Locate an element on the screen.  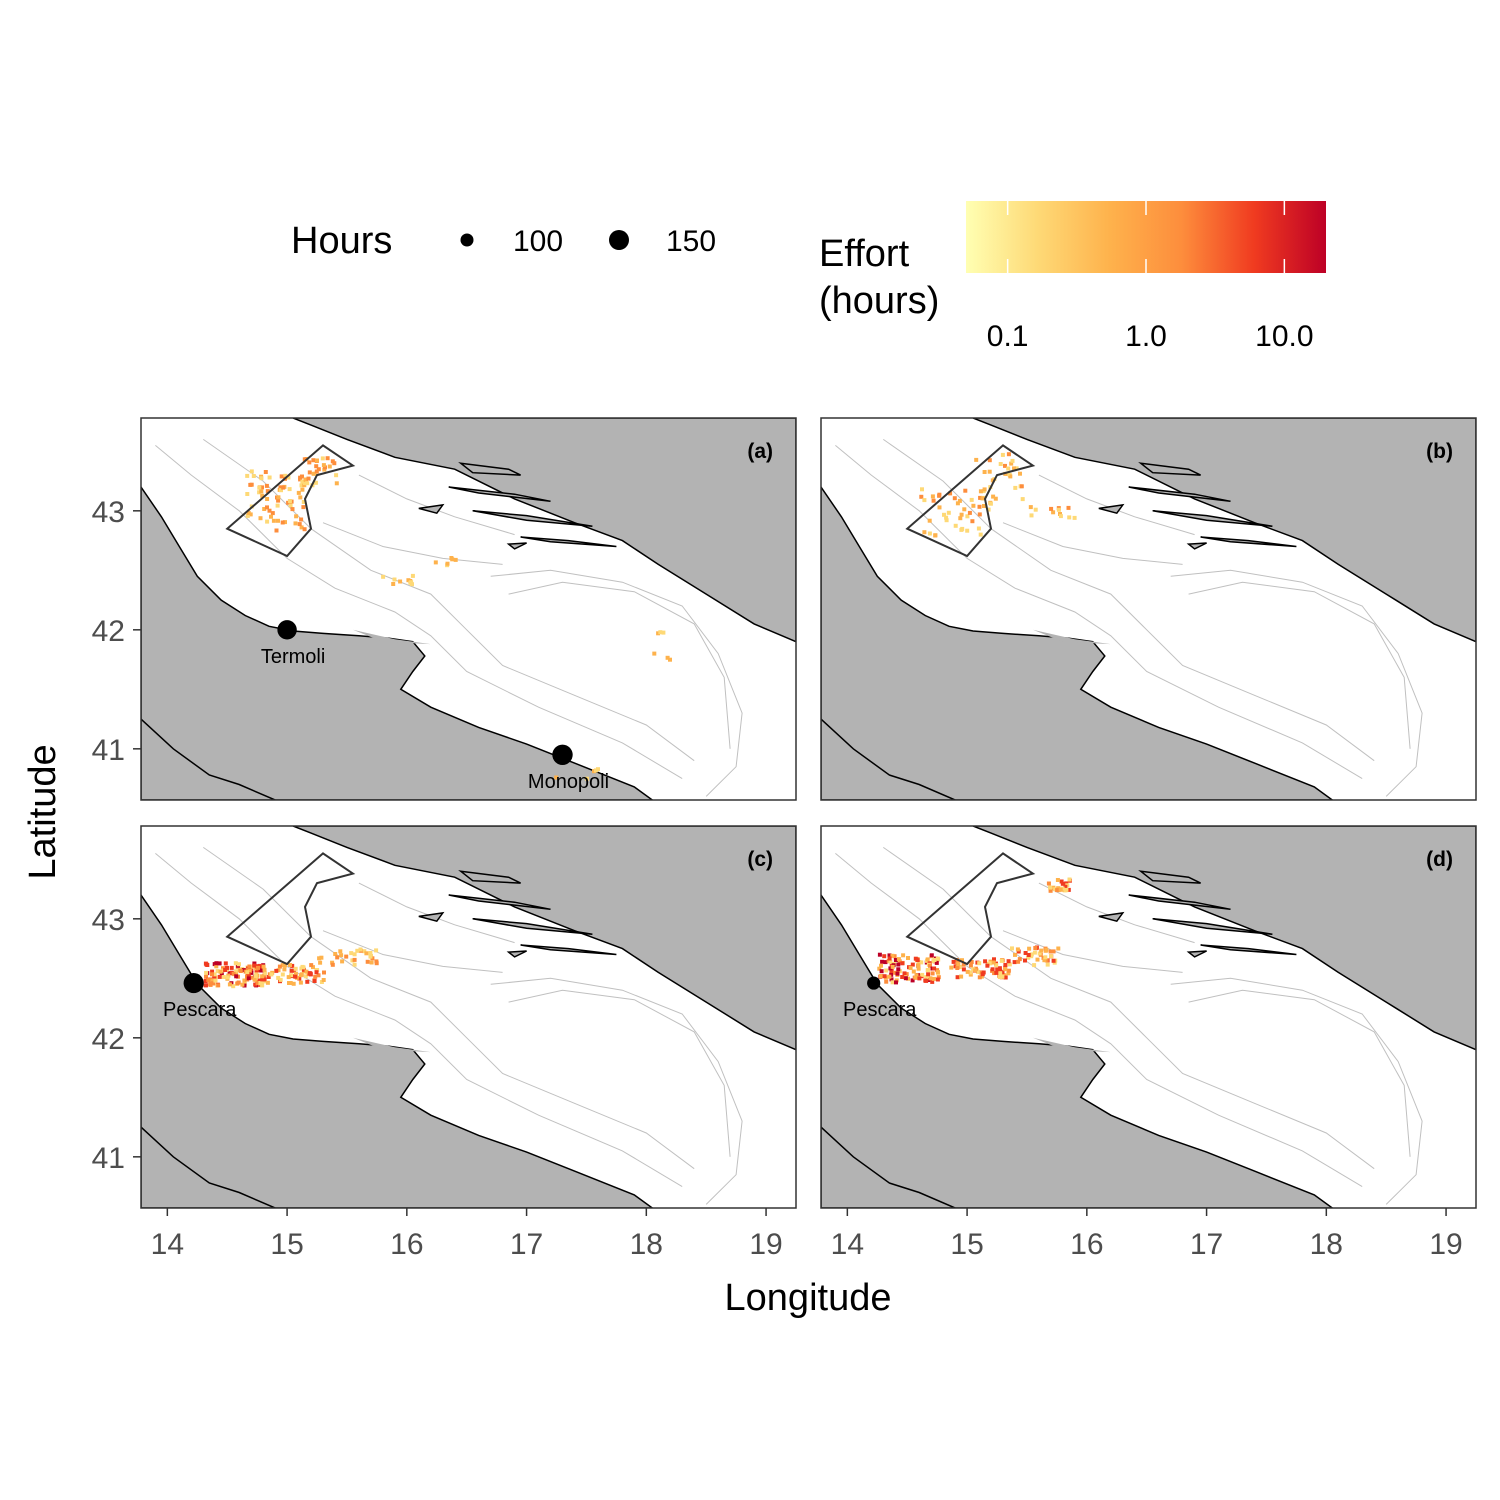
closure-area-outline is located at coordinates (970, 501).